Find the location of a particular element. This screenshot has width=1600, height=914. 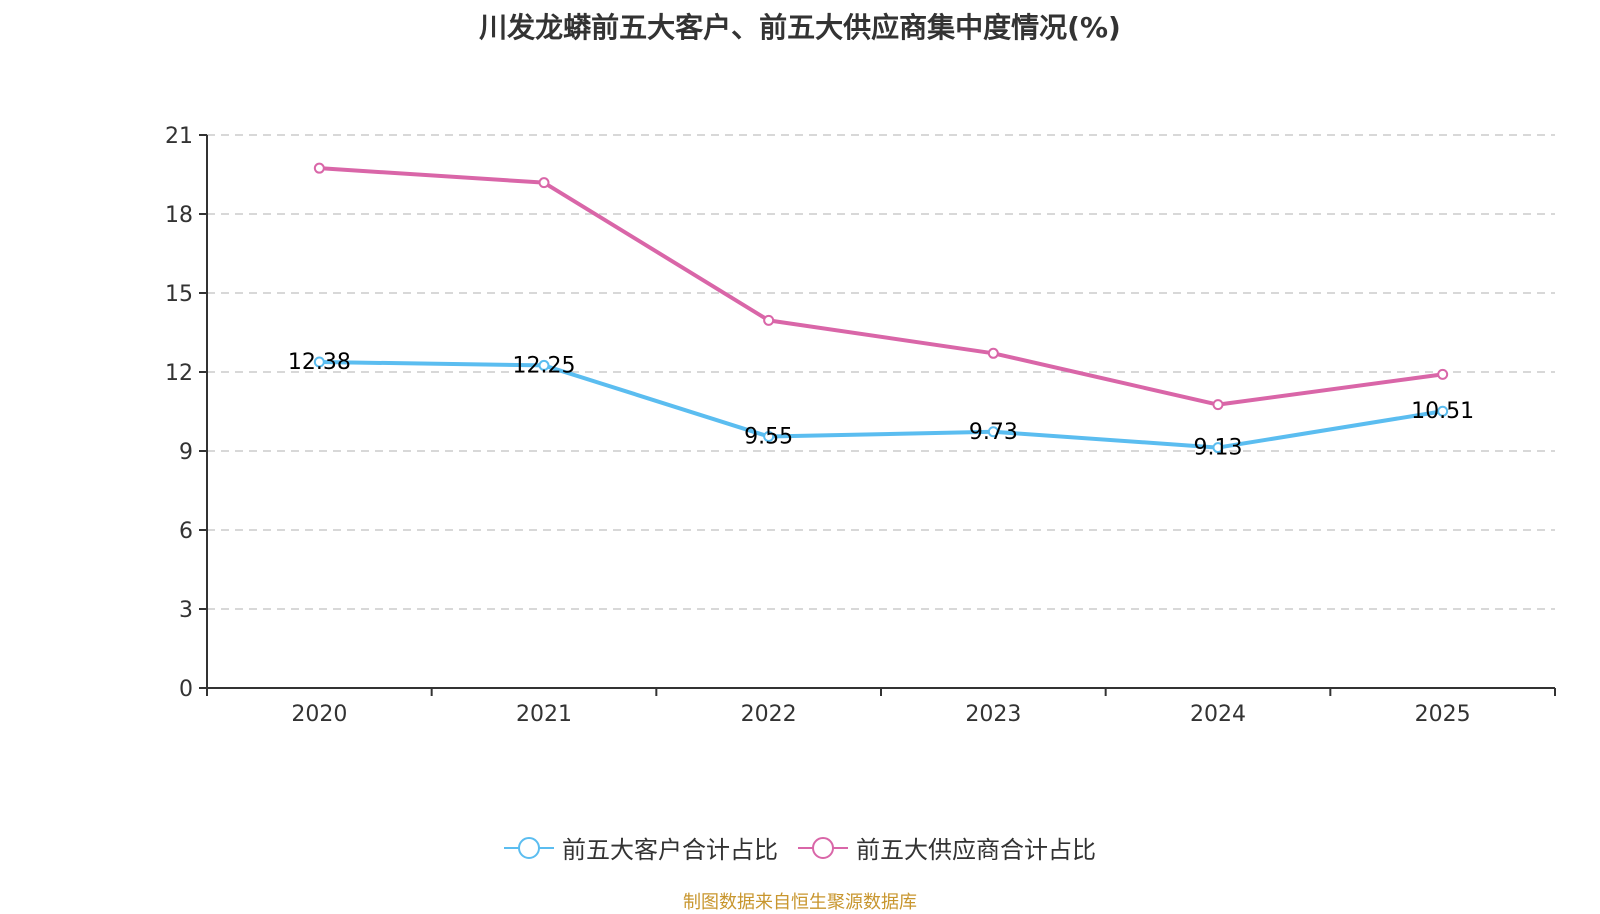

legend-item-suppliers: 前五大供应商合计占比 is located at coordinates (947, 847).